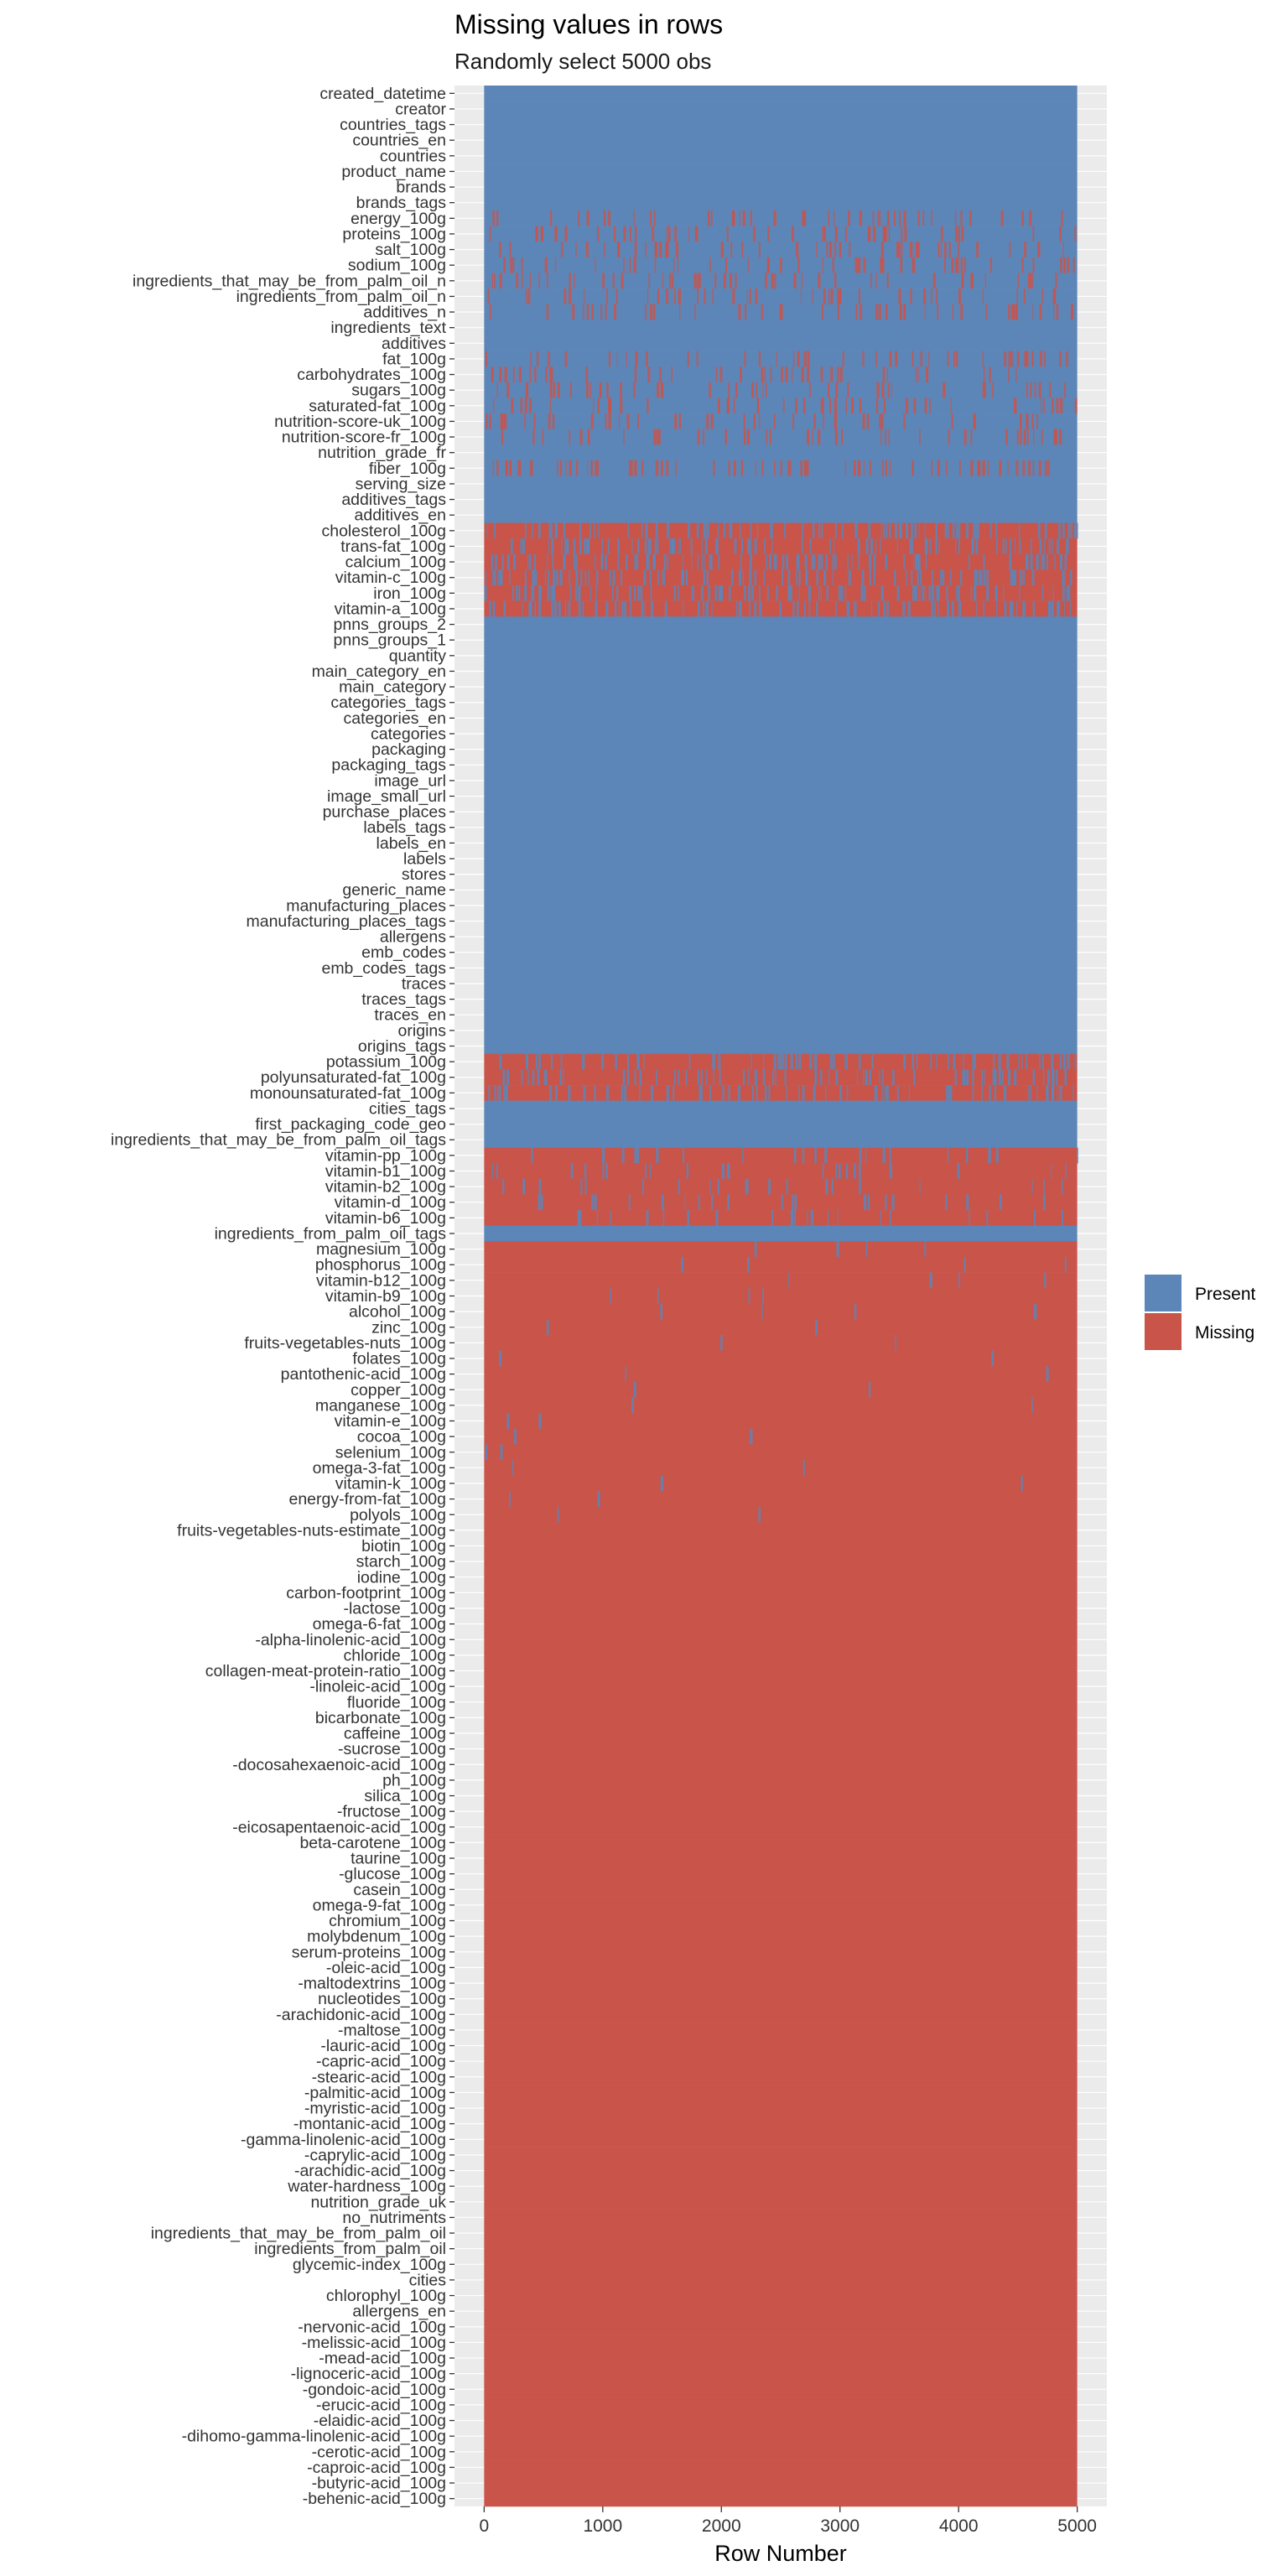 The width and height of the screenshot is (1288, 2576). I want to click on y-label: starch_100g, so click(401, 1562).